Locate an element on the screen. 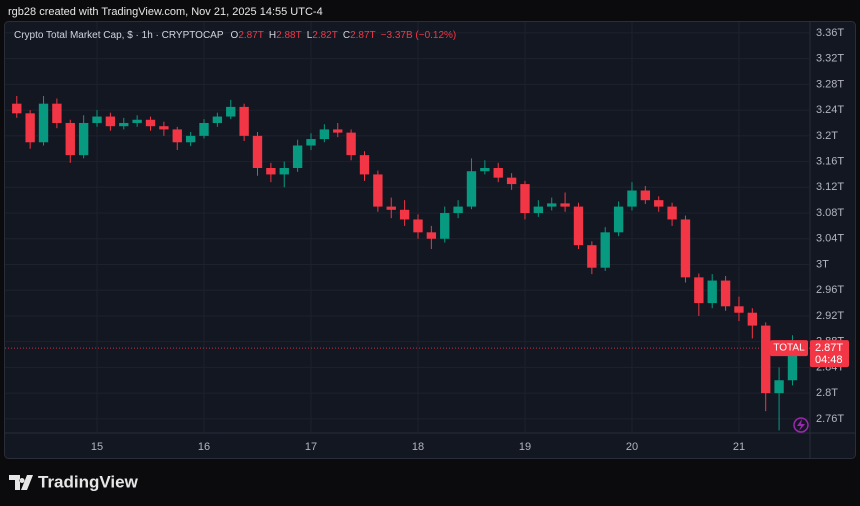  y-tick-label: 3.24T is located at coordinates (830, 110).